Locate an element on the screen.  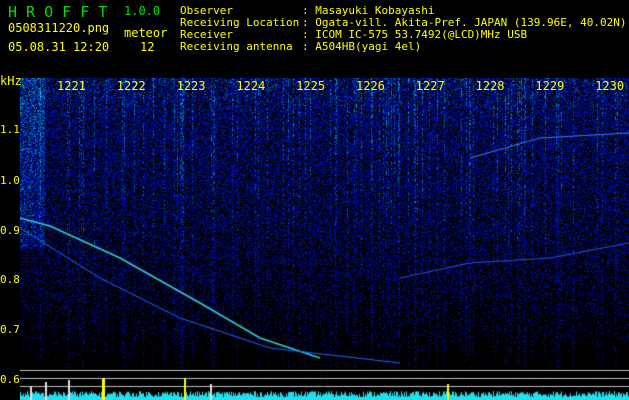
y-tick-label: 0.7 is located at coordinates (10, 329).